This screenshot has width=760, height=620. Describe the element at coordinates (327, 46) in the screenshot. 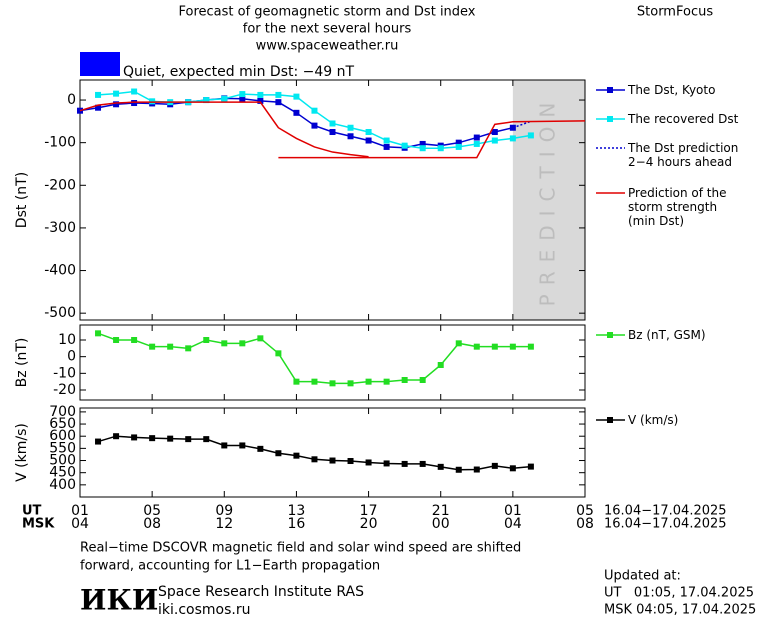

I see `url: www.spaceweather.ru` at that location.